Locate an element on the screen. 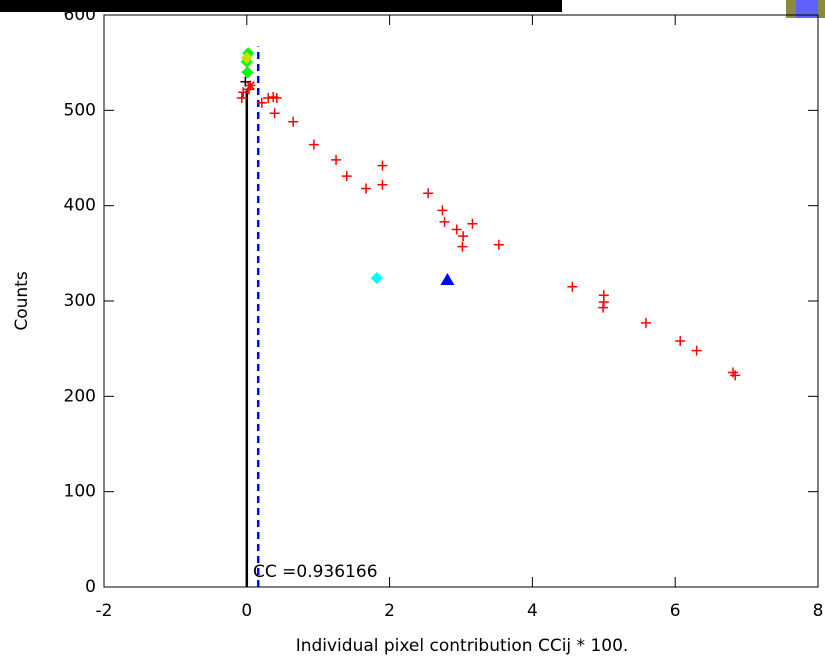 This screenshot has width=825, height=664. x-tick-label: 6 is located at coordinates (675, 611).